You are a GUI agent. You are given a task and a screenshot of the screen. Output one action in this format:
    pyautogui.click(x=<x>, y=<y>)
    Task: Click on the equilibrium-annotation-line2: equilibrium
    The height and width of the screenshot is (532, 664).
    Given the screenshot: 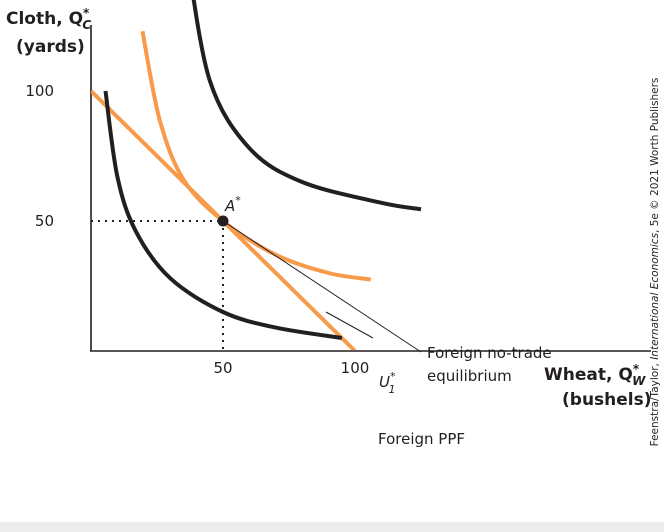 What is the action you would take?
    pyautogui.click(x=469, y=376)
    